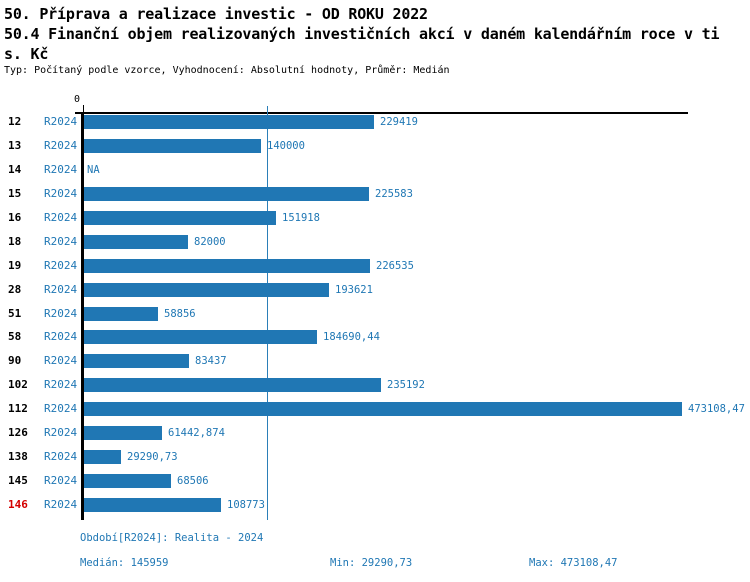 The width and height of the screenshot is (750, 582). Describe the element at coordinates (18, 384) in the screenshot. I see `row-id-label: 102` at that location.